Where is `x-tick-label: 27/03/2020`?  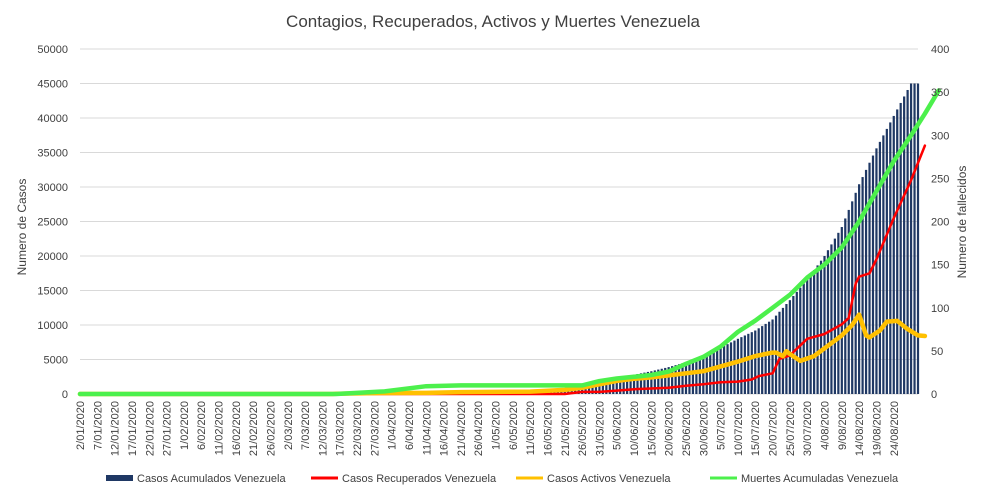
x-tick-label: 27/03/2020 is located at coordinates (375, 428).